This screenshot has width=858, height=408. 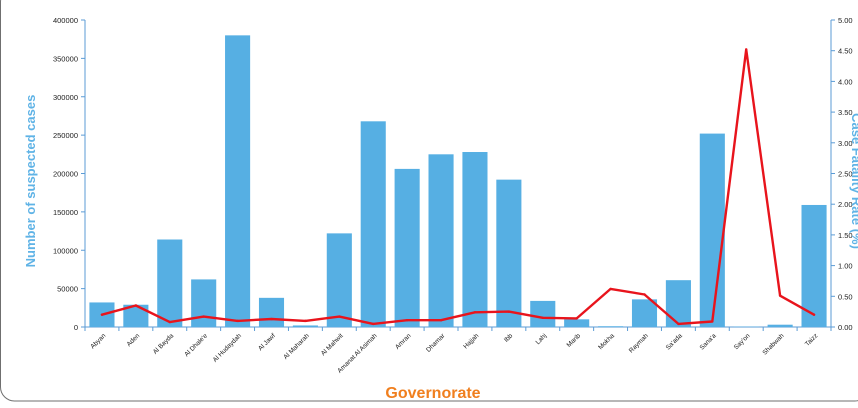 What do you see at coordinates (76, 327) in the screenshot?
I see `y-tick-label: 0` at bounding box center [76, 327].